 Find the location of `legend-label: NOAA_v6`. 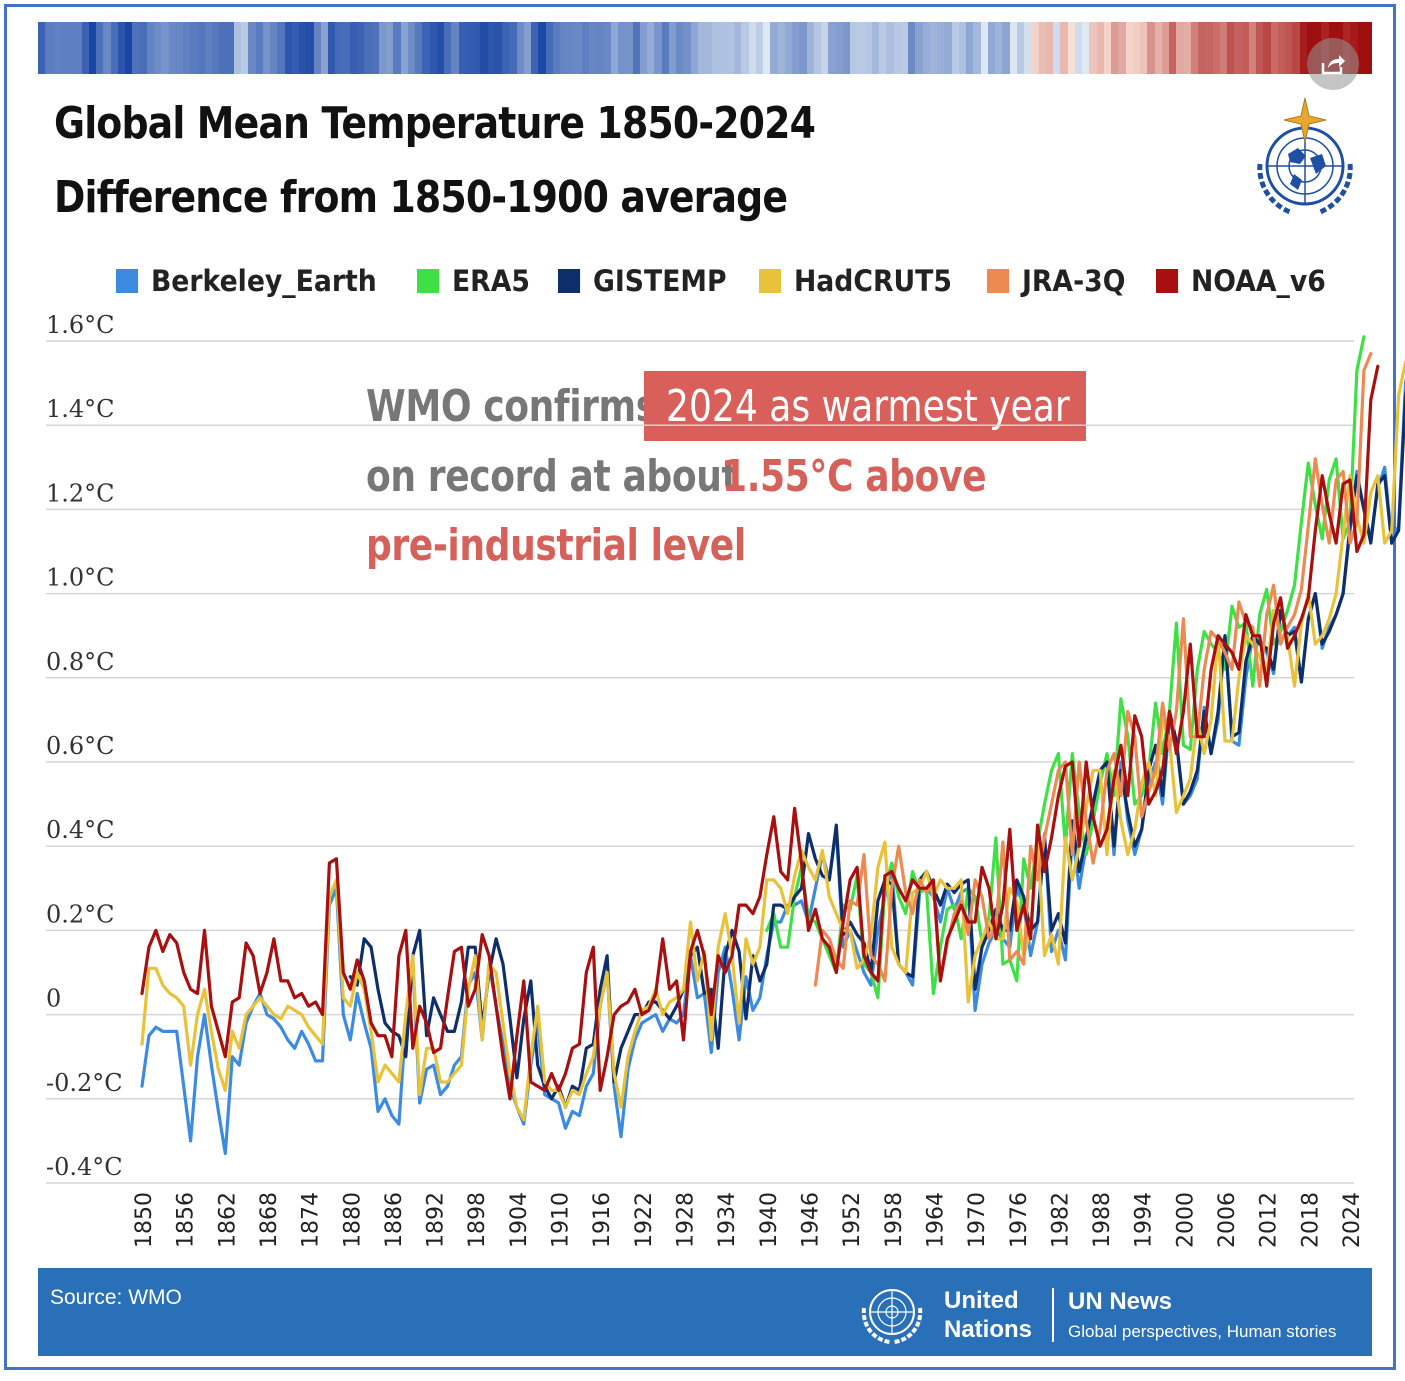

legend-label: NOAA_v6 is located at coordinates (1258, 281).